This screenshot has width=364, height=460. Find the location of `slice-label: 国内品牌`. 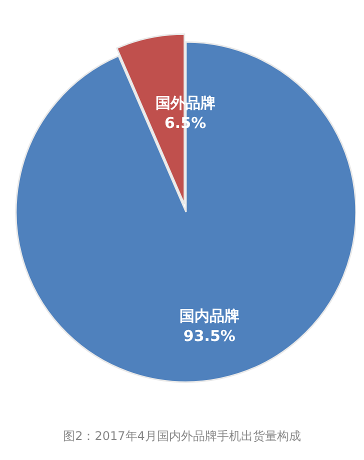

slice-label: 国内品牌 is located at coordinates (209, 316).